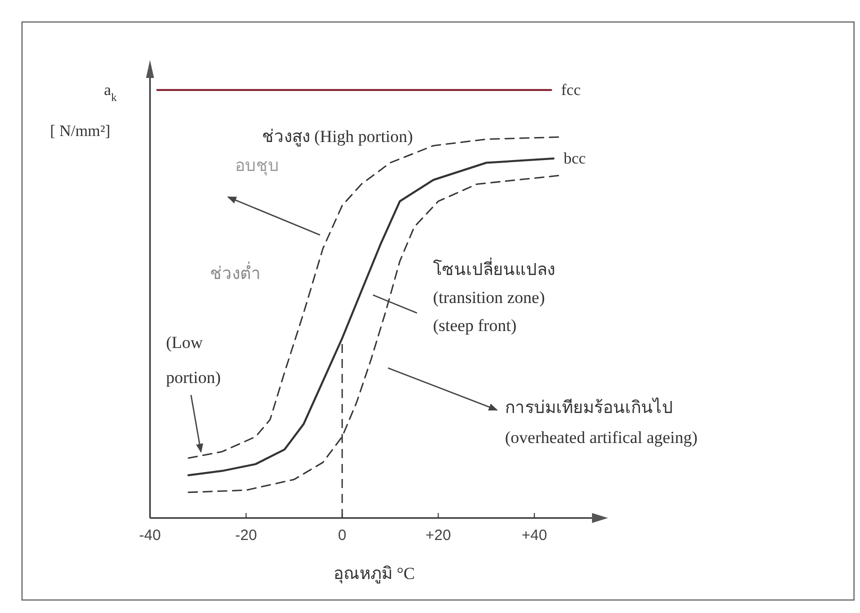  Describe the element at coordinates (535, 535) in the screenshot. I see `x-tick-label: +40` at that location.